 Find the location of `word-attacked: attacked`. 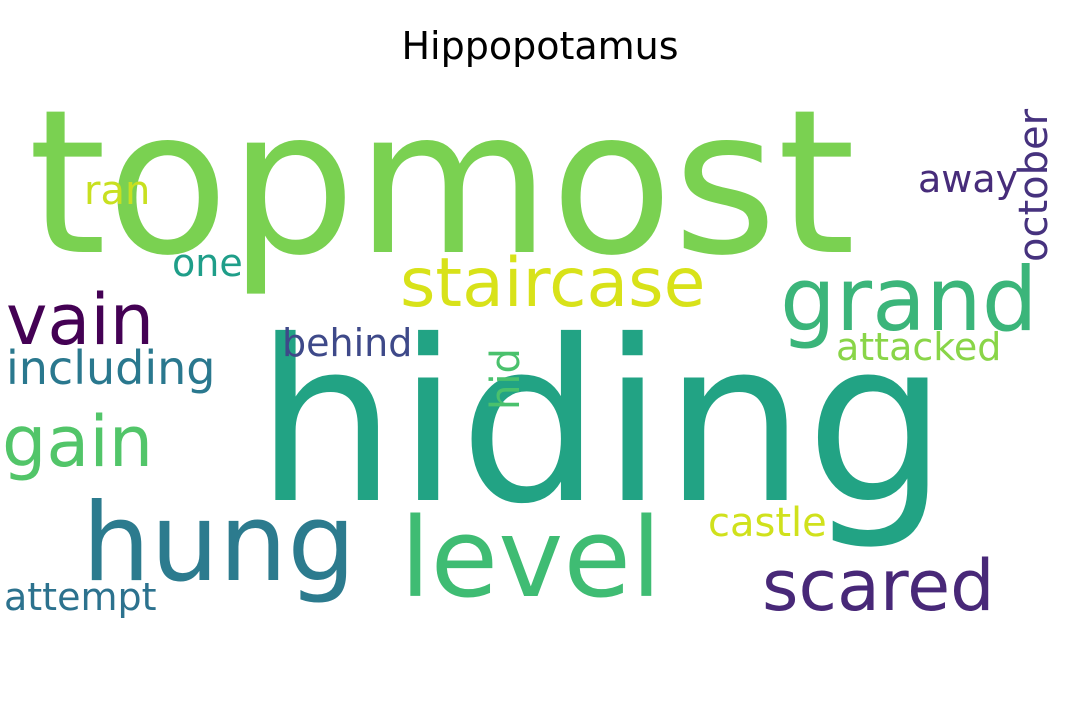

word-attacked: attacked is located at coordinates (918, 347).